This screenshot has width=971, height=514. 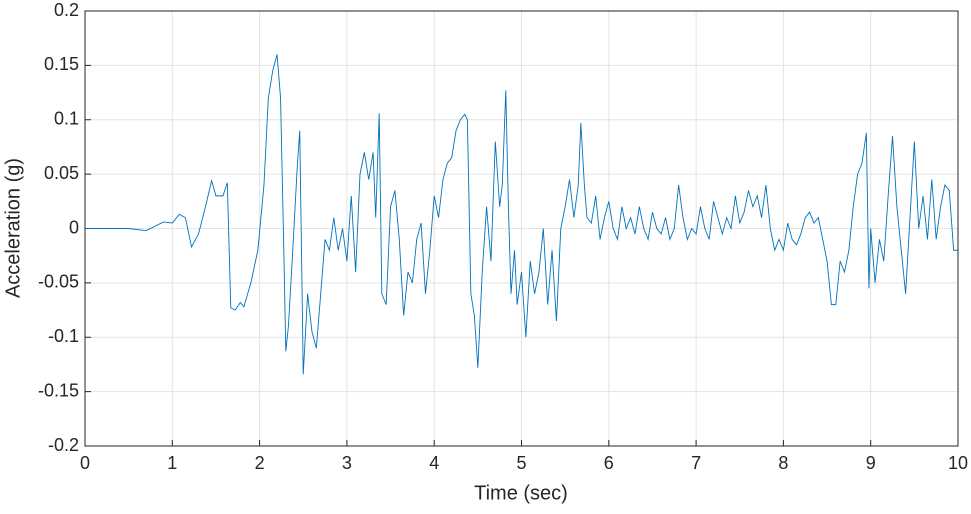 I want to click on x-tick-label: 3, so click(x=347, y=463).